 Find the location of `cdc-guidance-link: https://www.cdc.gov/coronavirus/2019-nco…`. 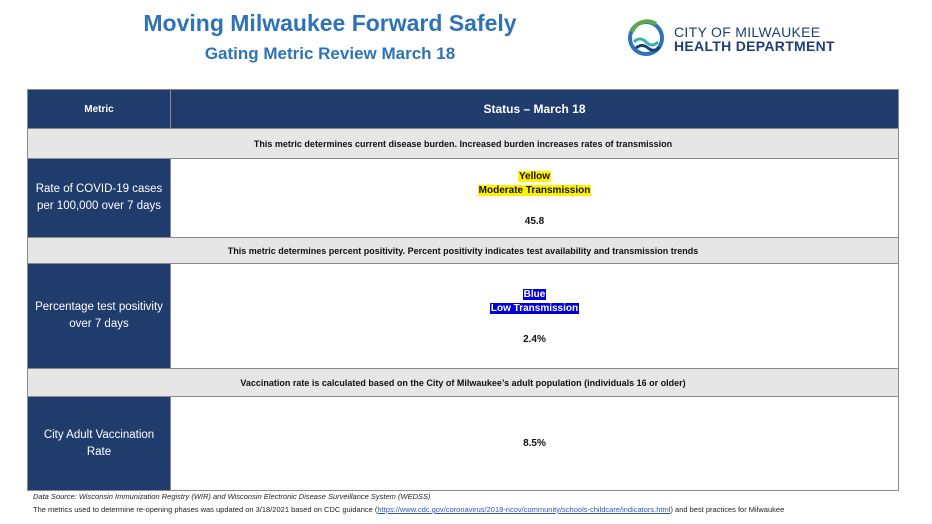

cdc-guidance-link: https://www.cdc.gov/coronavirus/2019-nco… is located at coordinates (524, 509).